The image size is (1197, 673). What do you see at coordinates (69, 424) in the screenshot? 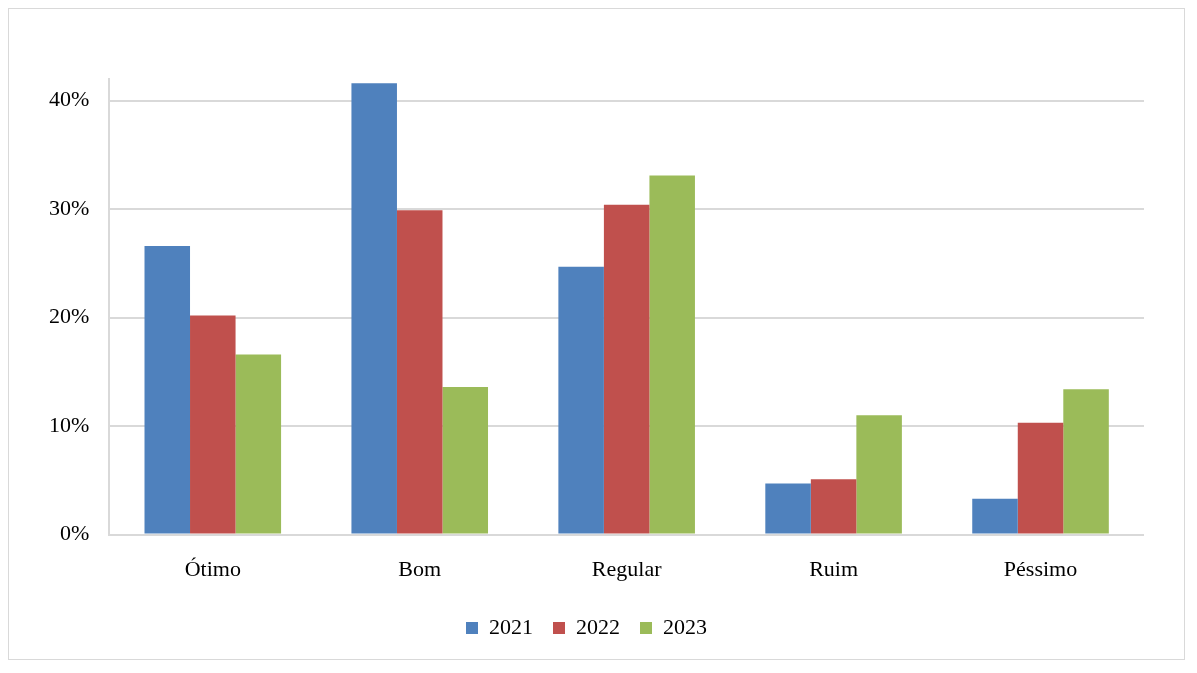
I see `y-tick-label: 10%` at bounding box center [69, 424].